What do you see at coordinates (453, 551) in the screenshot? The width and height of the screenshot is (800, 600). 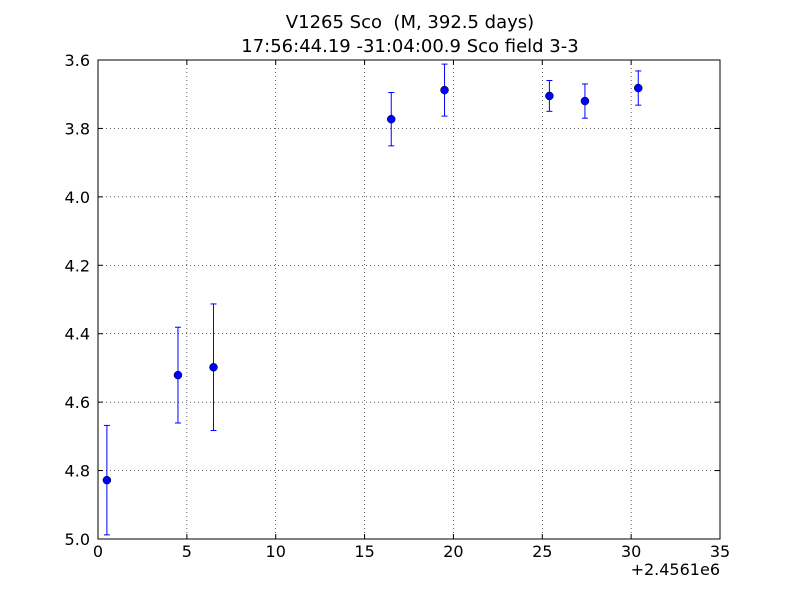 I see `x-tick-label: 20` at bounding box center [453, 551].